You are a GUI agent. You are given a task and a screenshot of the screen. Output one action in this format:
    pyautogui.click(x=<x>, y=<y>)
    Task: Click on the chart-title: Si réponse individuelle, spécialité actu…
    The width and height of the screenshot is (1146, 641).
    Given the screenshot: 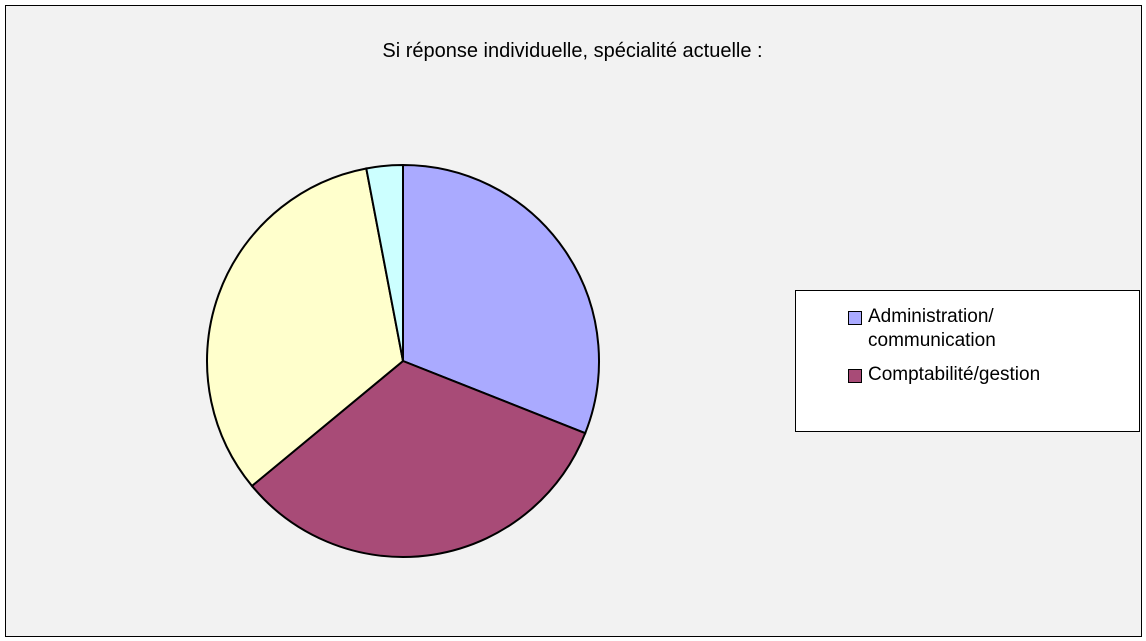 What is the action you would take?
    pyautogui.click(x=572, y=51)
    